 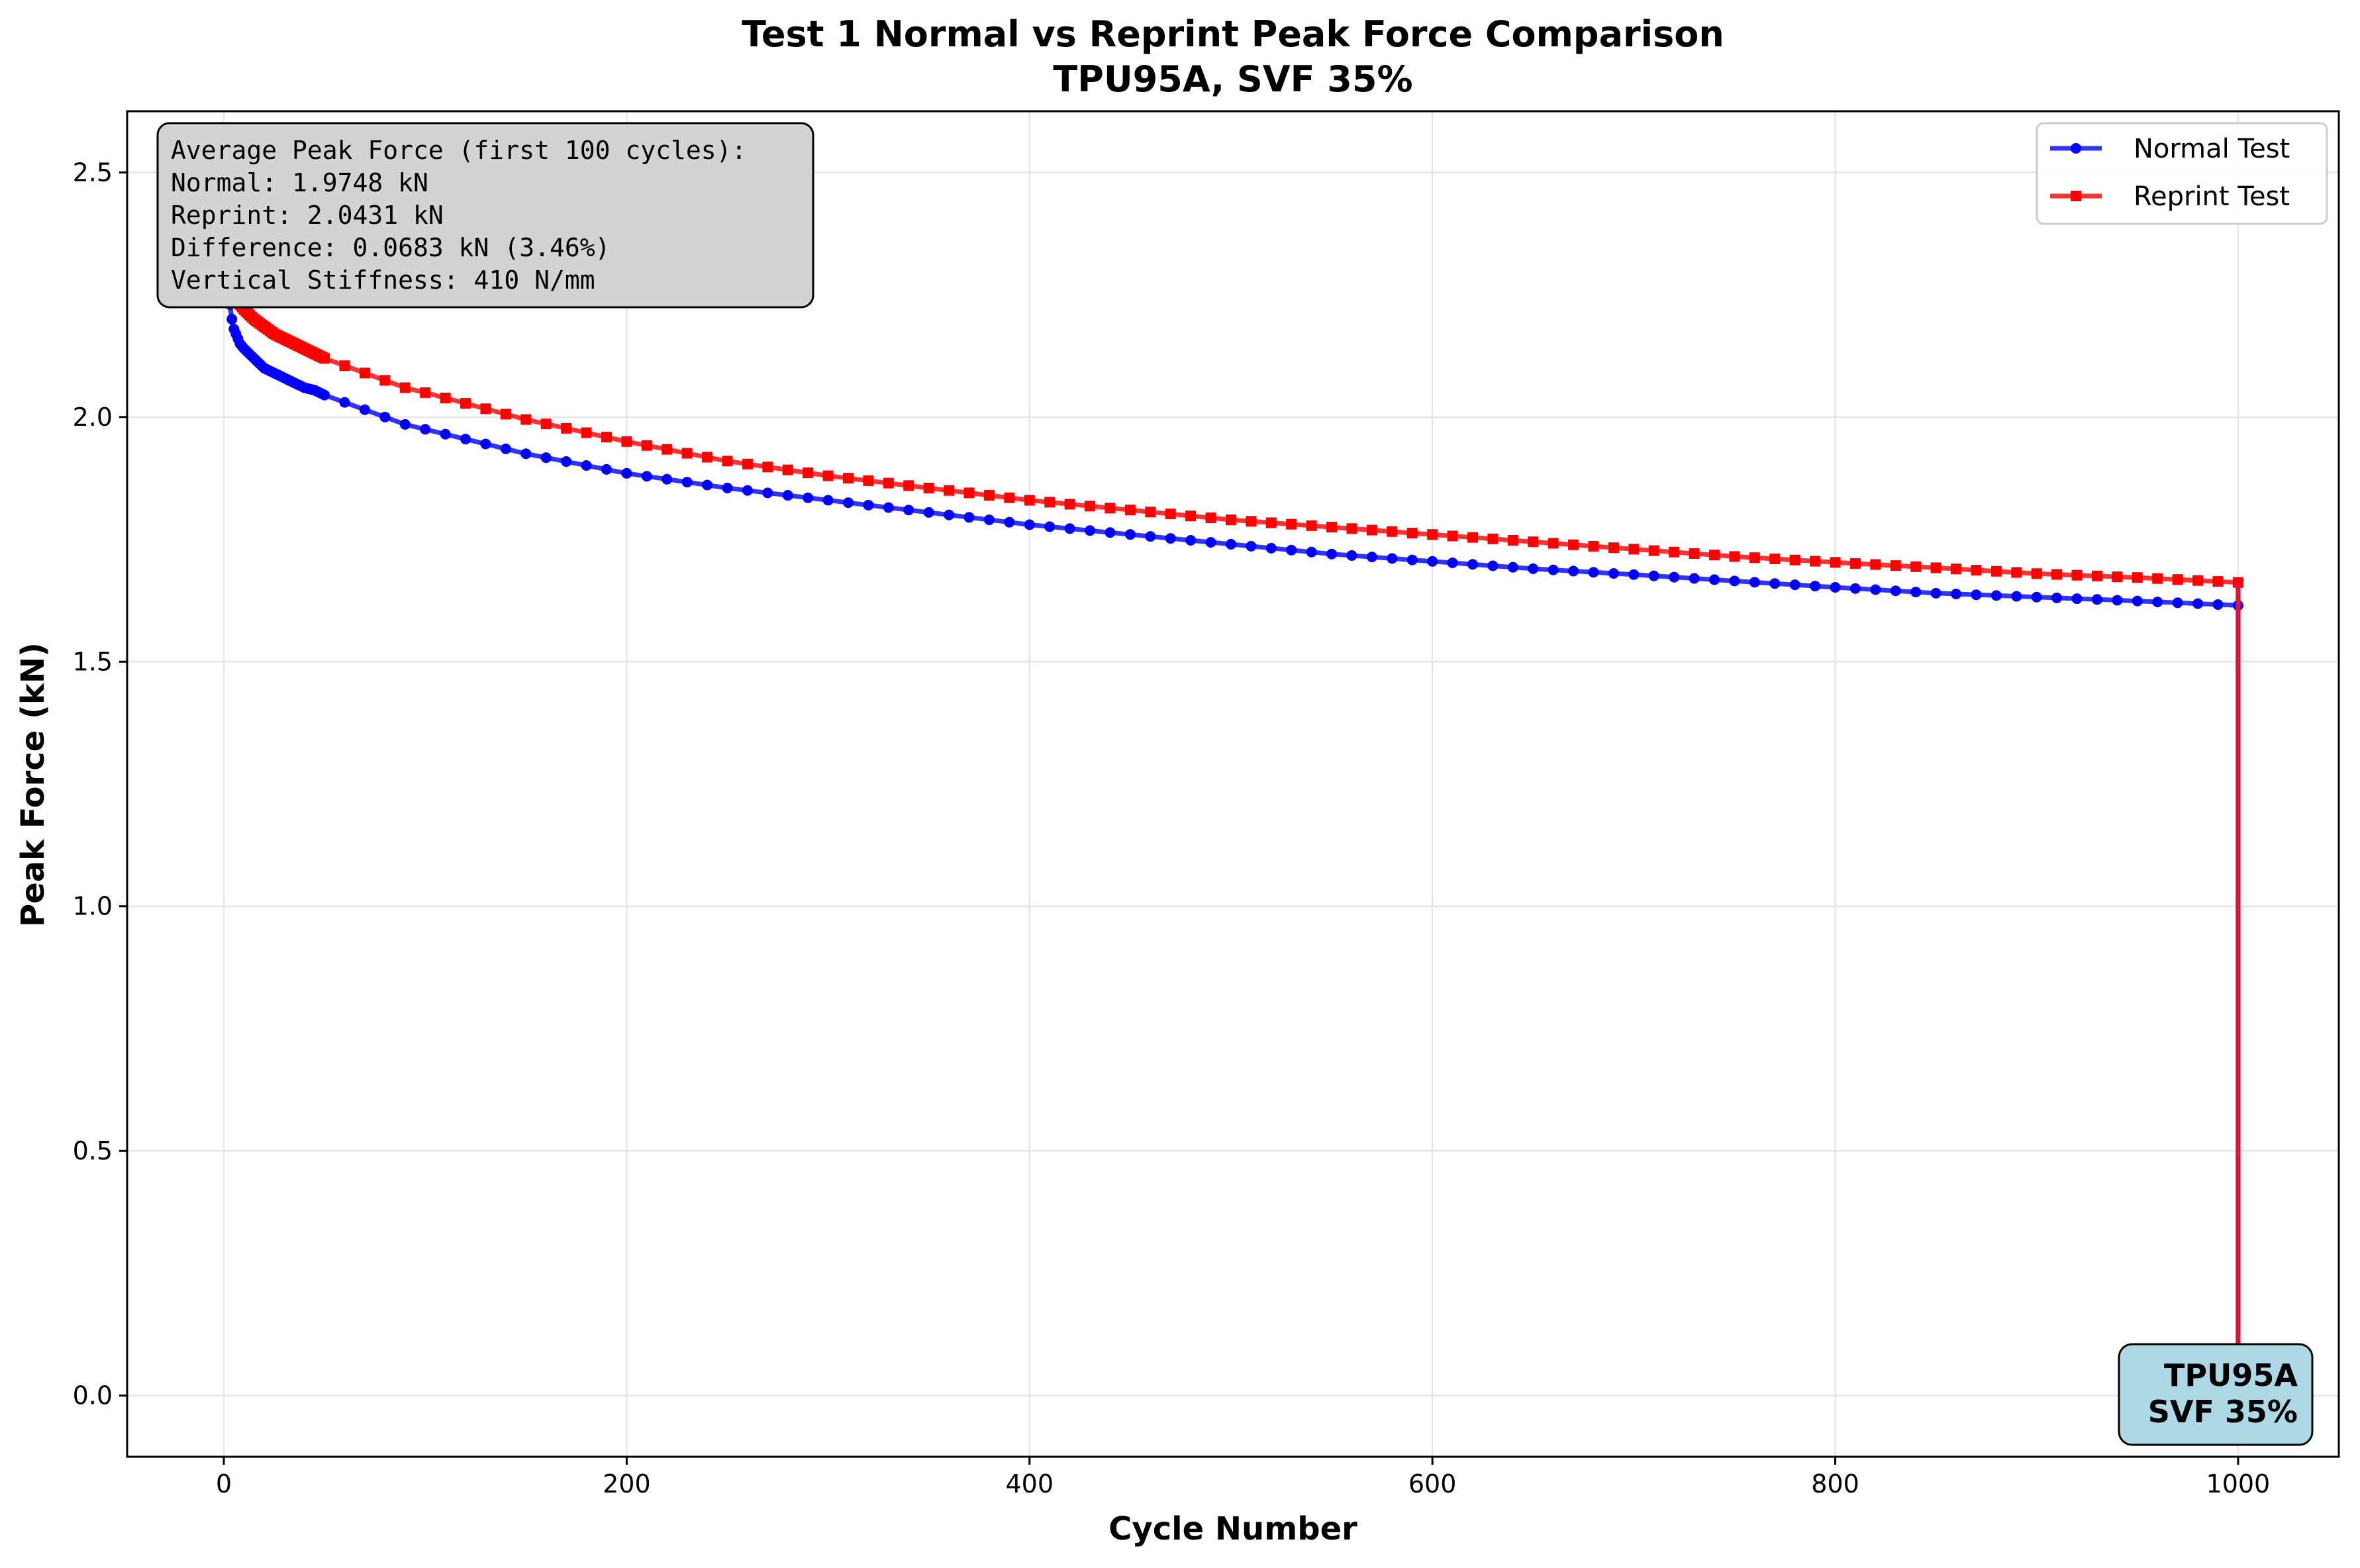 What do you see at coordinates (299, 182) in the screenshot?
I see `stats-line: Normal: 1.9748 kN` at bounding box center [299, 182].